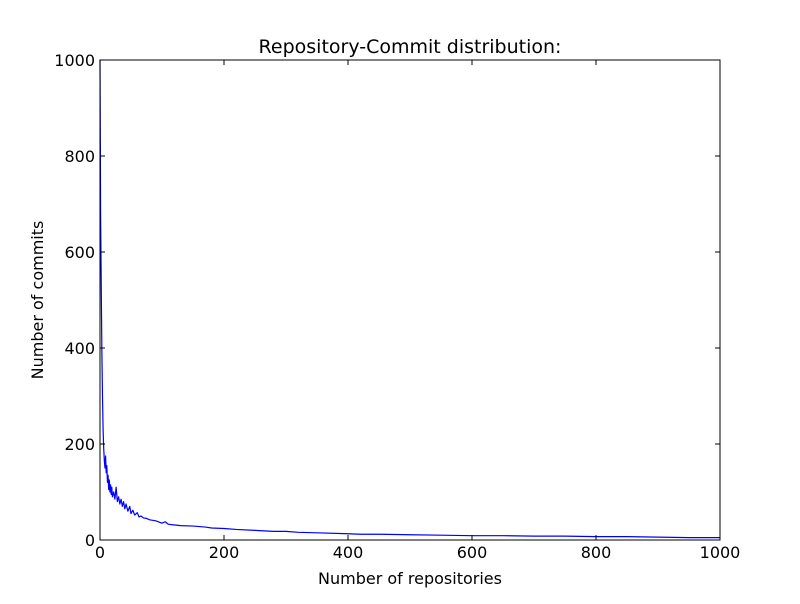 The image size is (800, 604). I want to click on y-tick-label: 800, so click(79, 156).